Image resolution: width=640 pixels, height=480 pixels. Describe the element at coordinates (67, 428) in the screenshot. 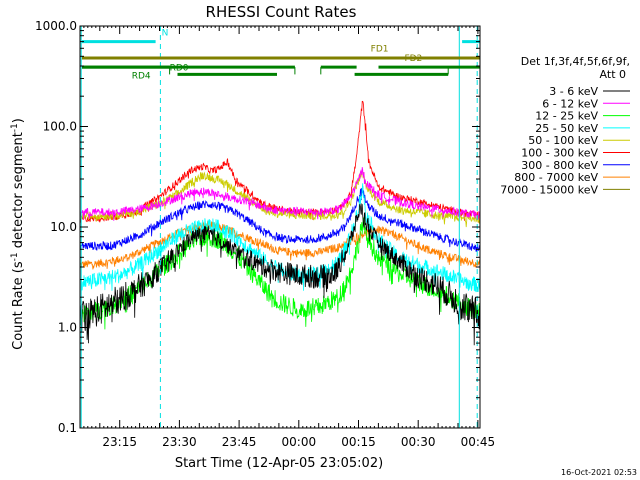

I see `y-tick-label: 0.1` at that location.